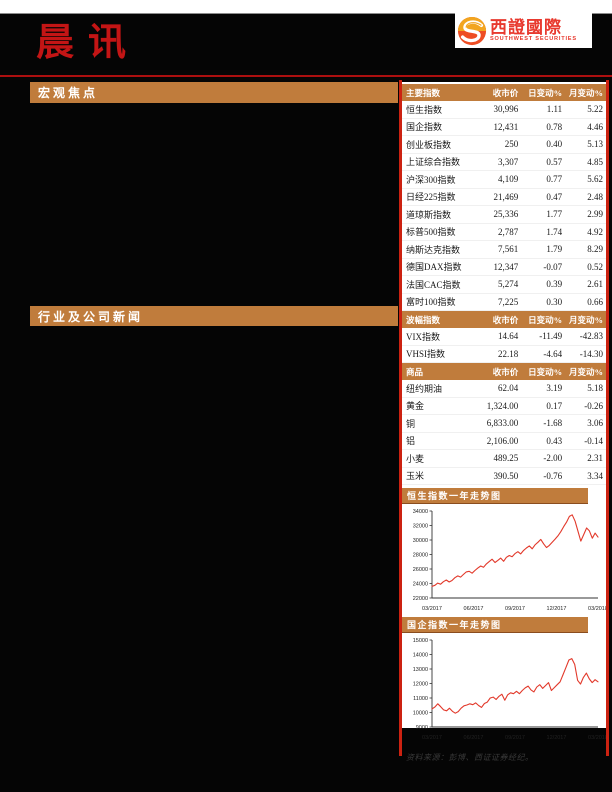 The image size is (612, 792). I want to click on value-cell: 30,996, so click(506, 109).